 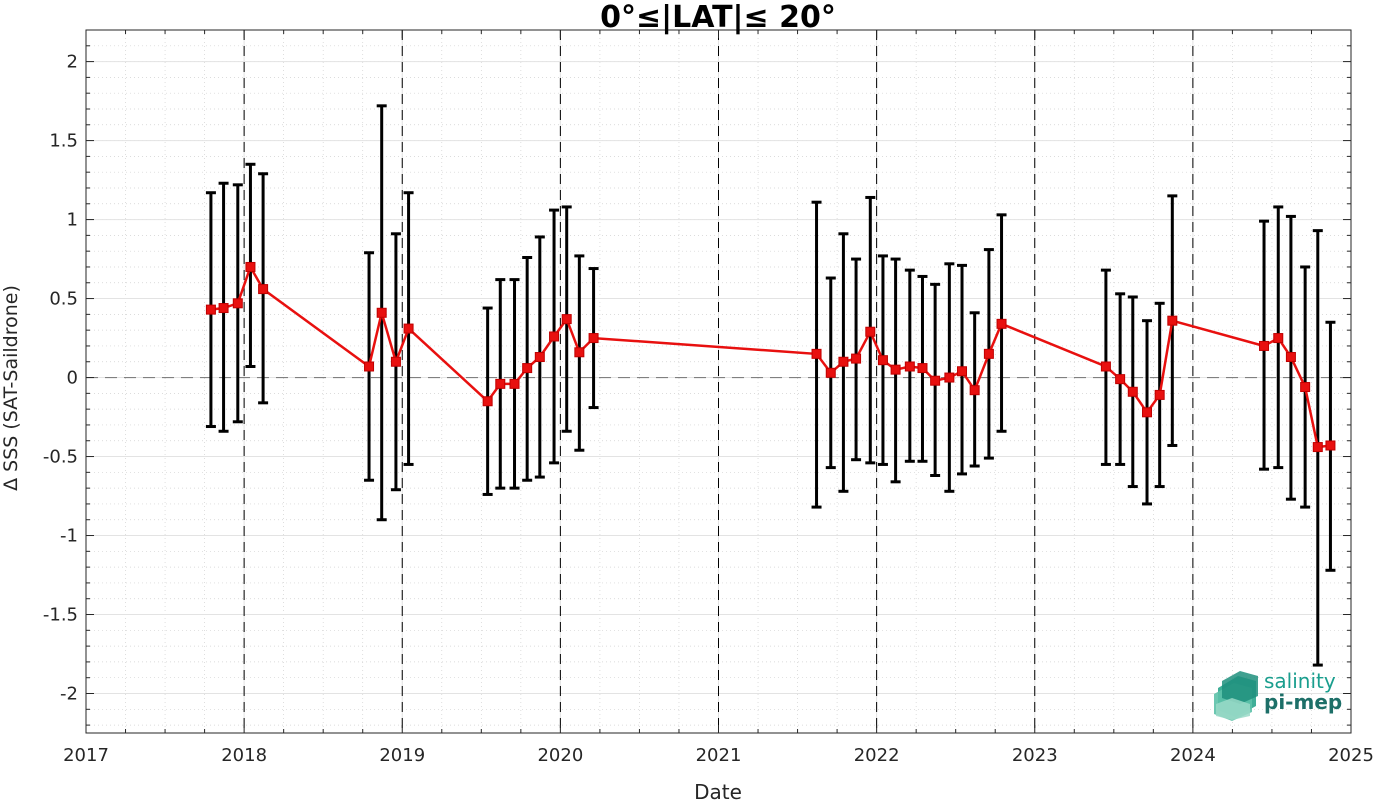 What do you see at coordinates (72, 378) in the screenshot?
I see `y-tick-label: 0` at bounding box center [72, 378].